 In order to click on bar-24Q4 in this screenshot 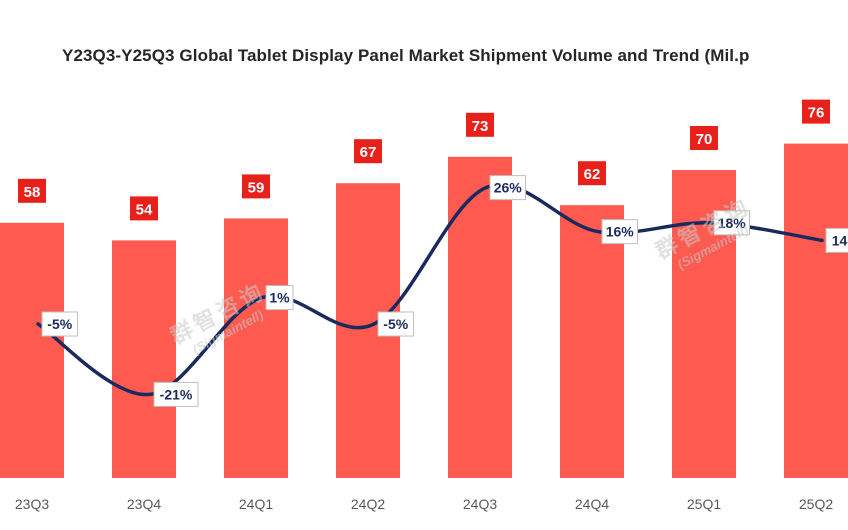, I will do `click(592, 341)`.